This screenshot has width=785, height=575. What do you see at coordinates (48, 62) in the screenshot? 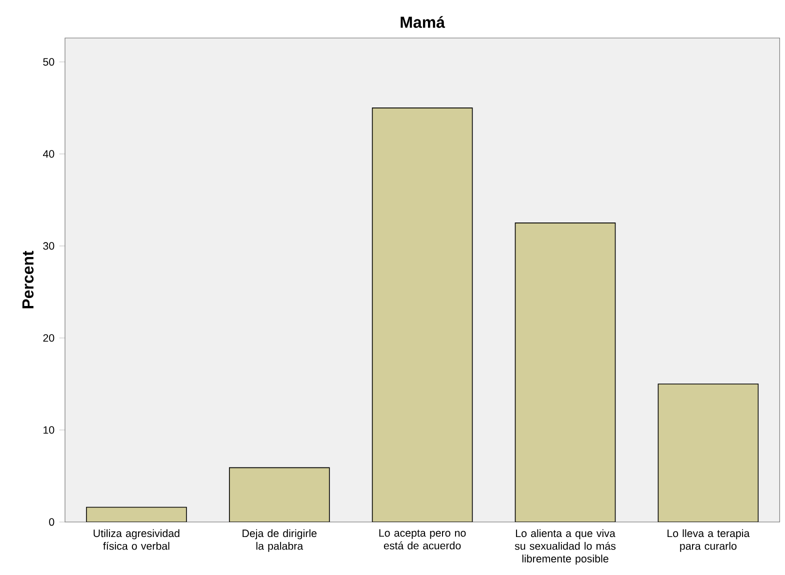
I see `y-tick-label: 50` at bounding box center [48, 62].